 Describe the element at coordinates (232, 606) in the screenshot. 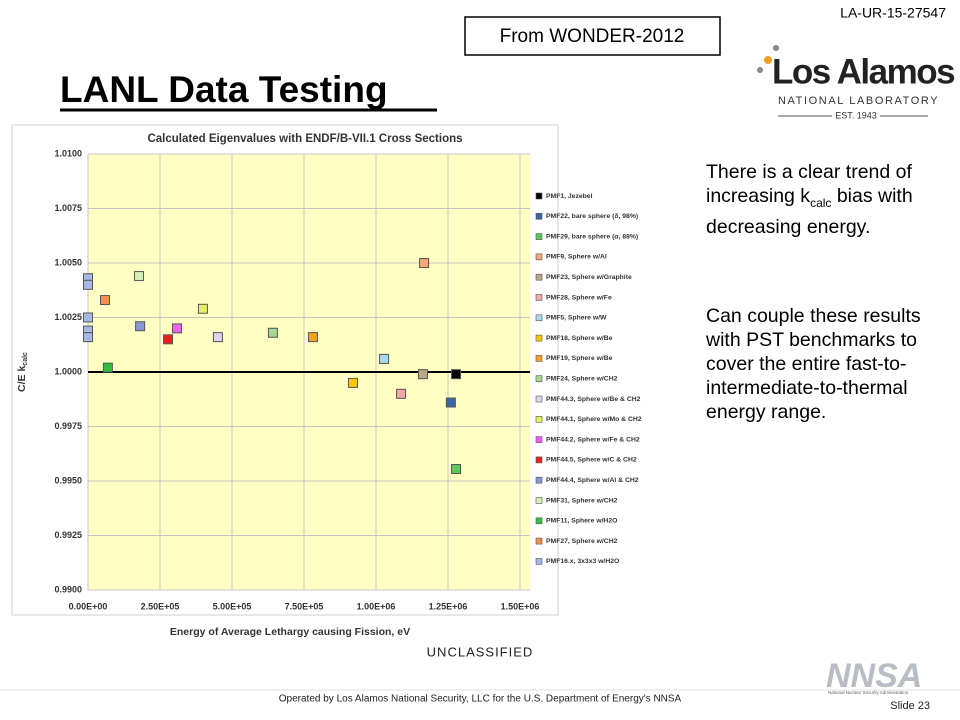

I see `x-tick-label: 5.00E+05` at that location.